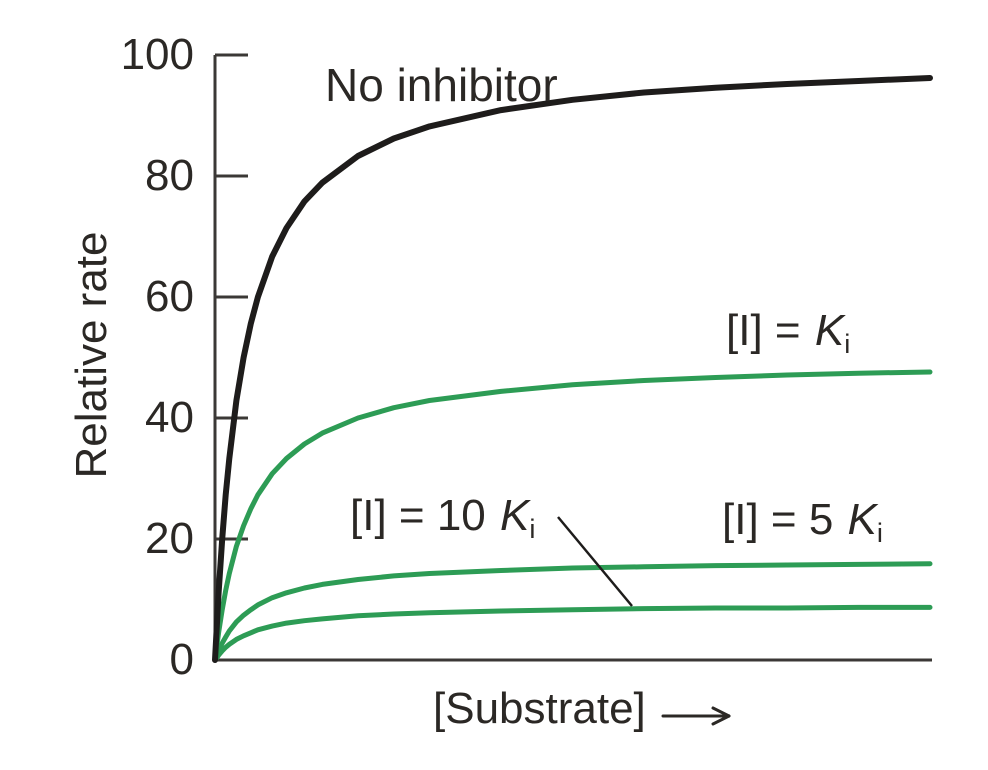 This screenshot has width=988, height=770. I want to click on ki10-subscript: i, so click(532, 529).